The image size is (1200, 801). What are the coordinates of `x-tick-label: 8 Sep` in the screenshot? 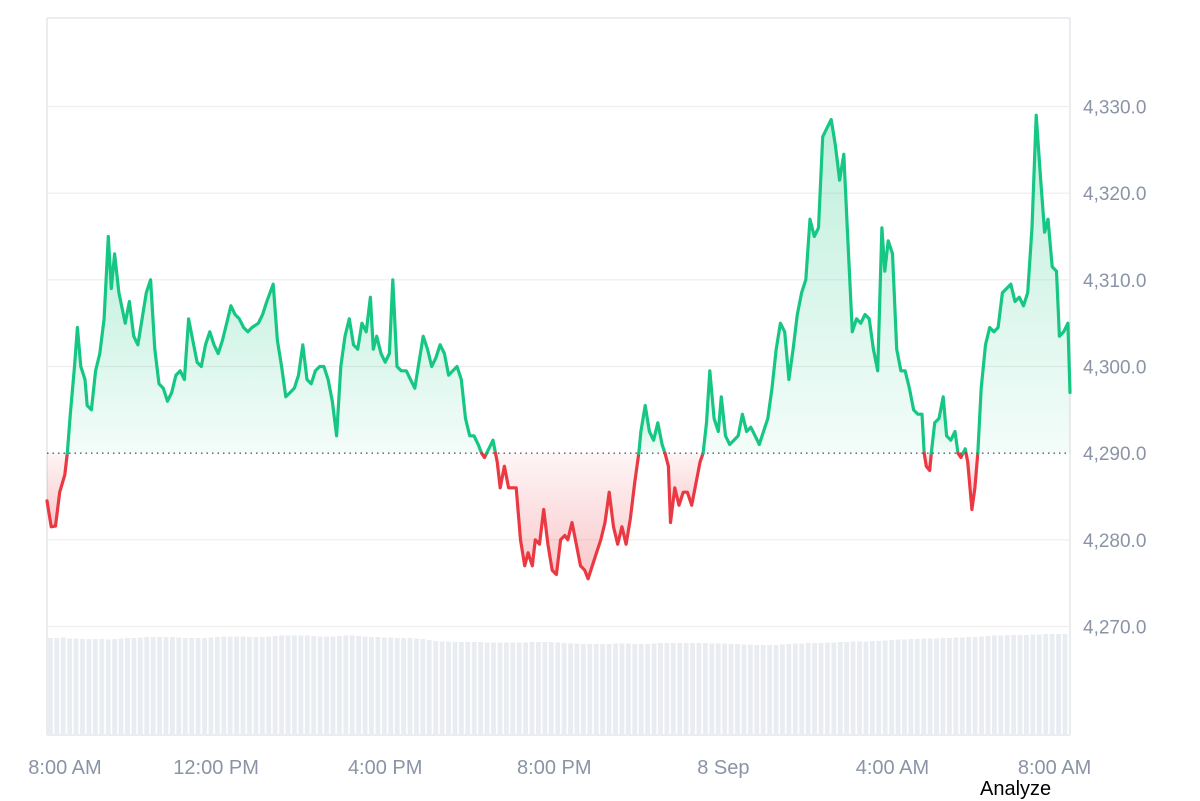 It's located at (723, 768).